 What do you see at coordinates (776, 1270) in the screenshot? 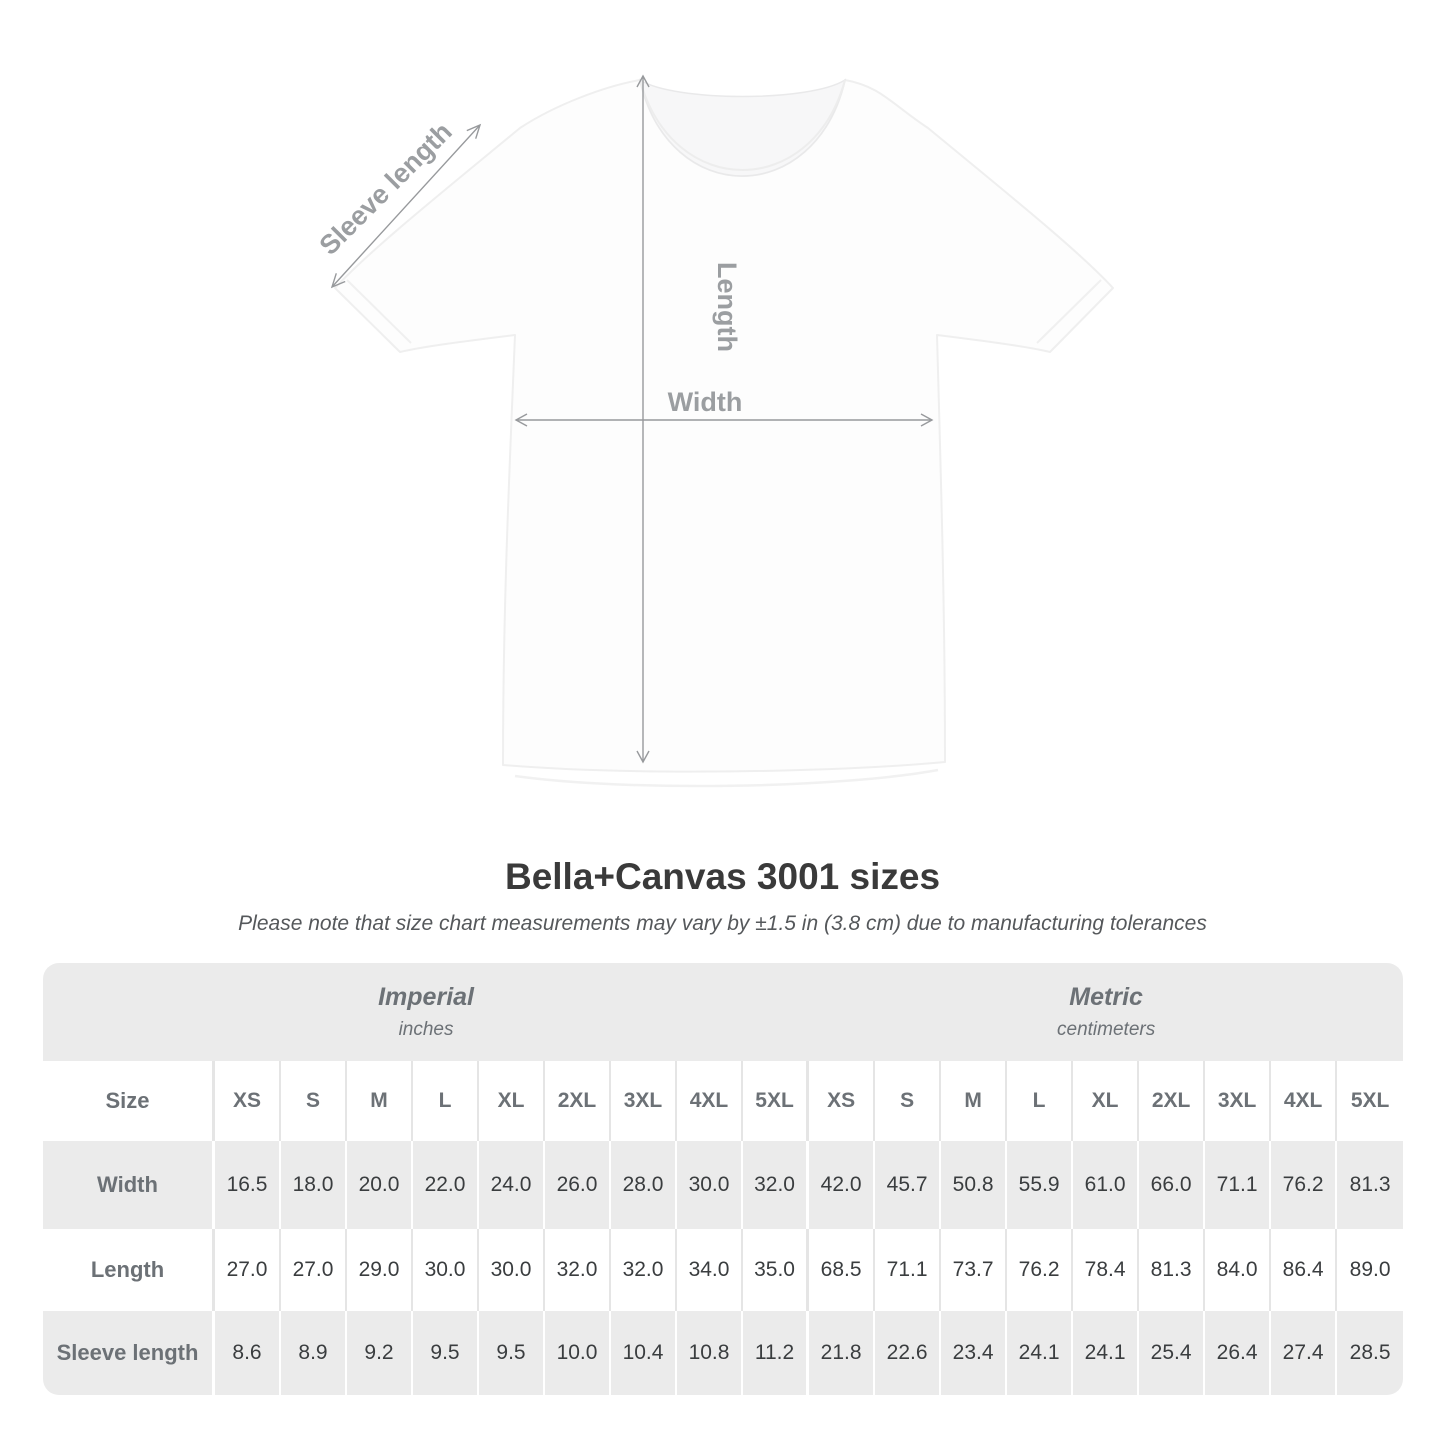
I see `table-cell: 35.0` at bounding box center [776, 1270].